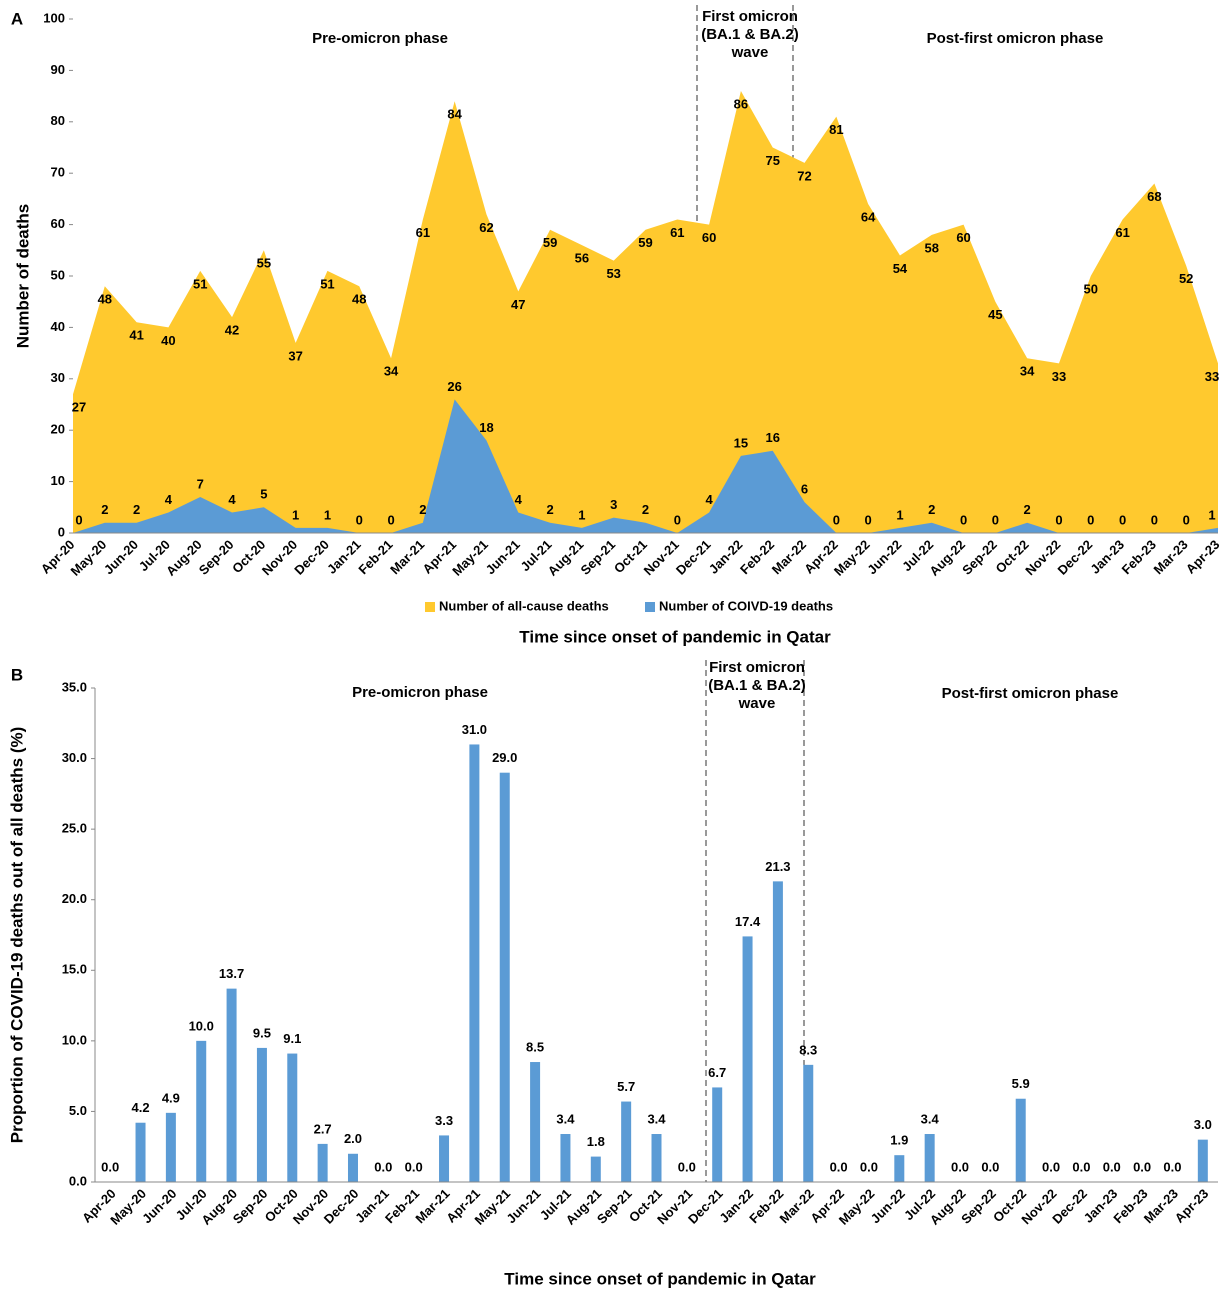 This screenshot has width=1220, height=1292. I want to click on data-label: 5.7, so click(626, 1086).